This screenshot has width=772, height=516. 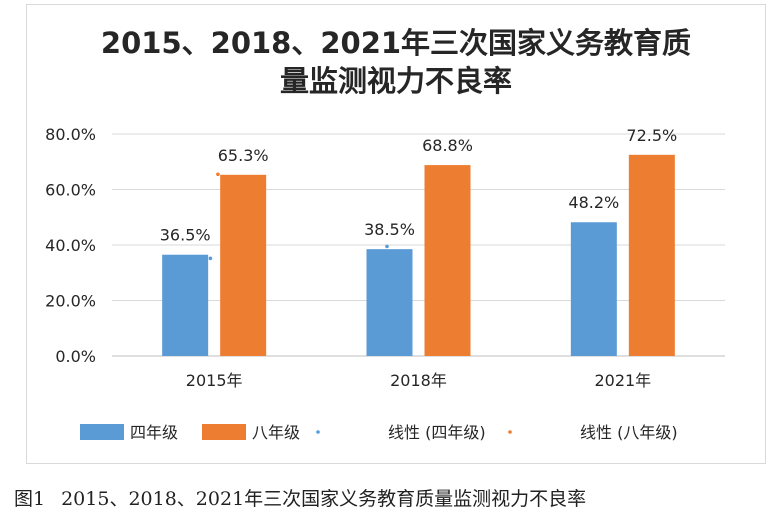 I want to click on x-tick-label: 2018年, so click(x=418, y=380).